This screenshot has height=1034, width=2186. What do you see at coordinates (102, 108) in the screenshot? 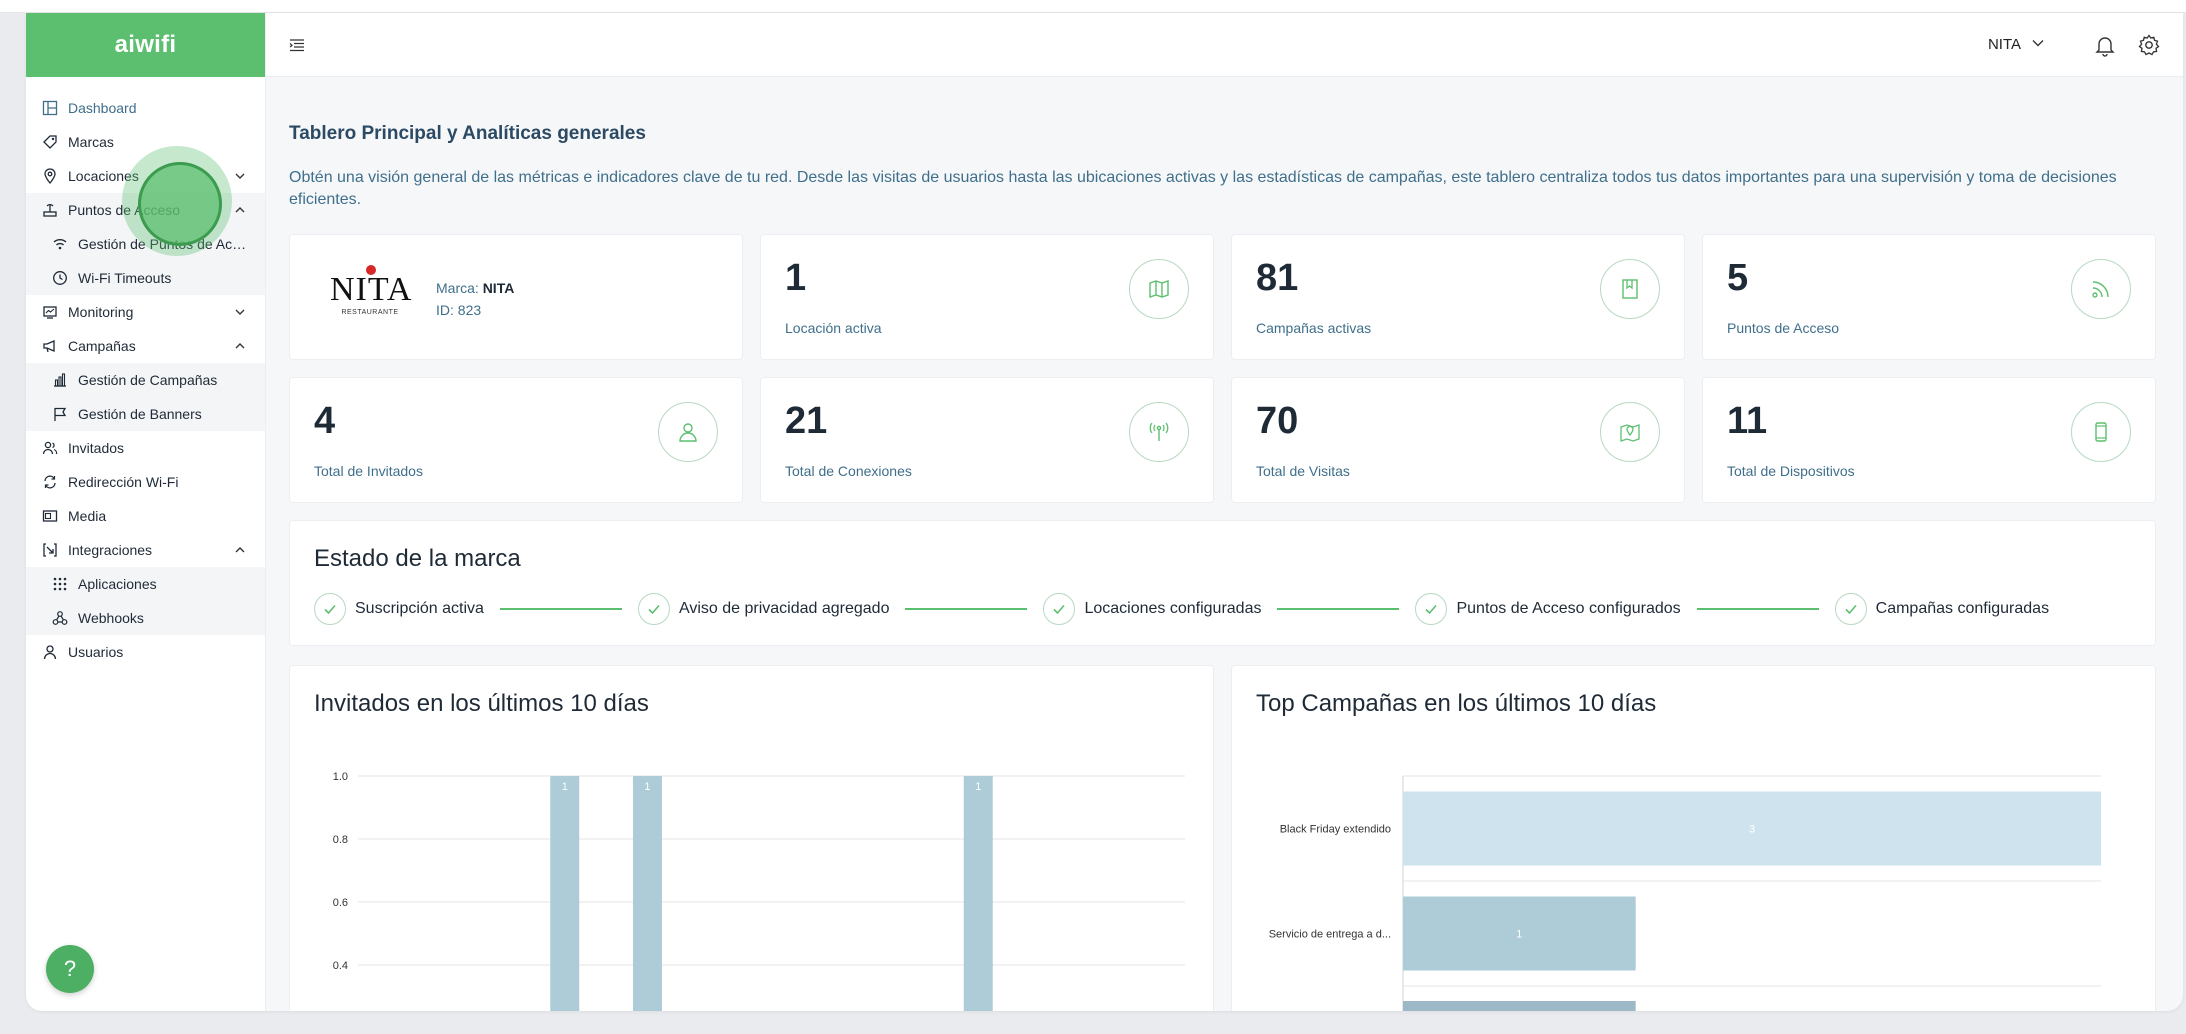
I see `sidebar-item-label: Dashboard` at bounding box center [102, 108].